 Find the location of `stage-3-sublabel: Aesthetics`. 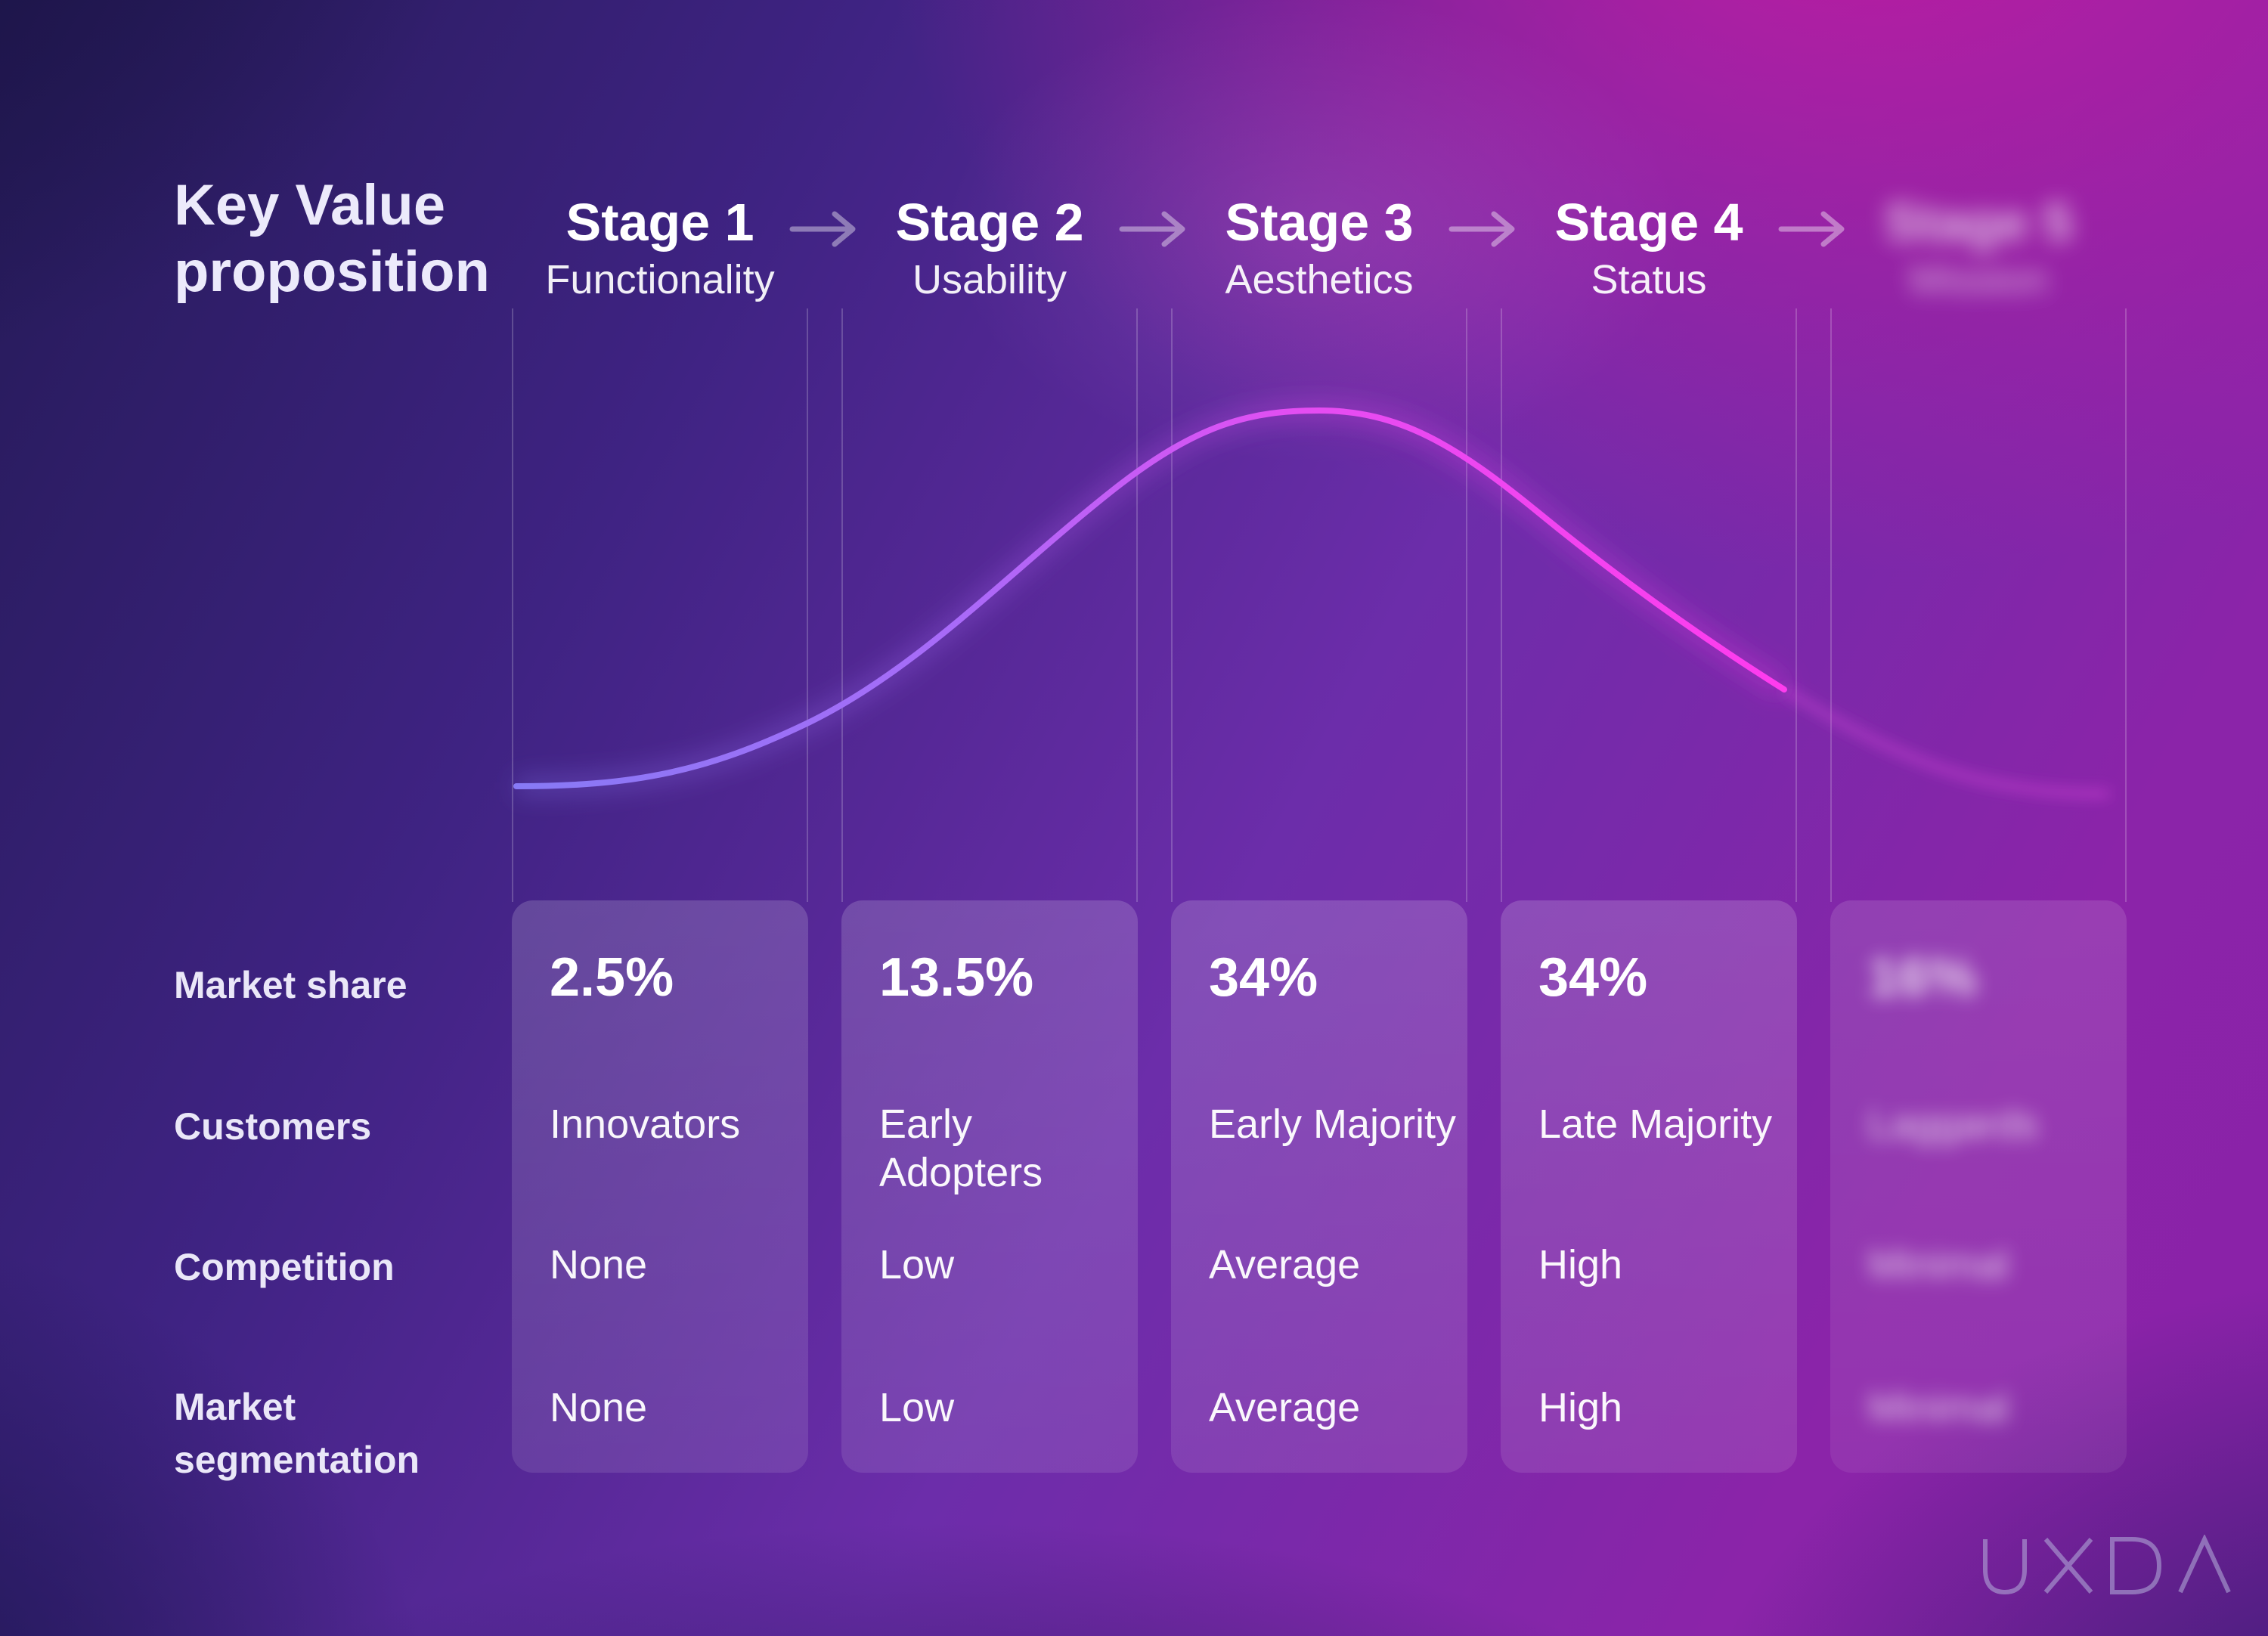

stage-3-sublabel: Aesthetics is located at coordinates (1319, 279).